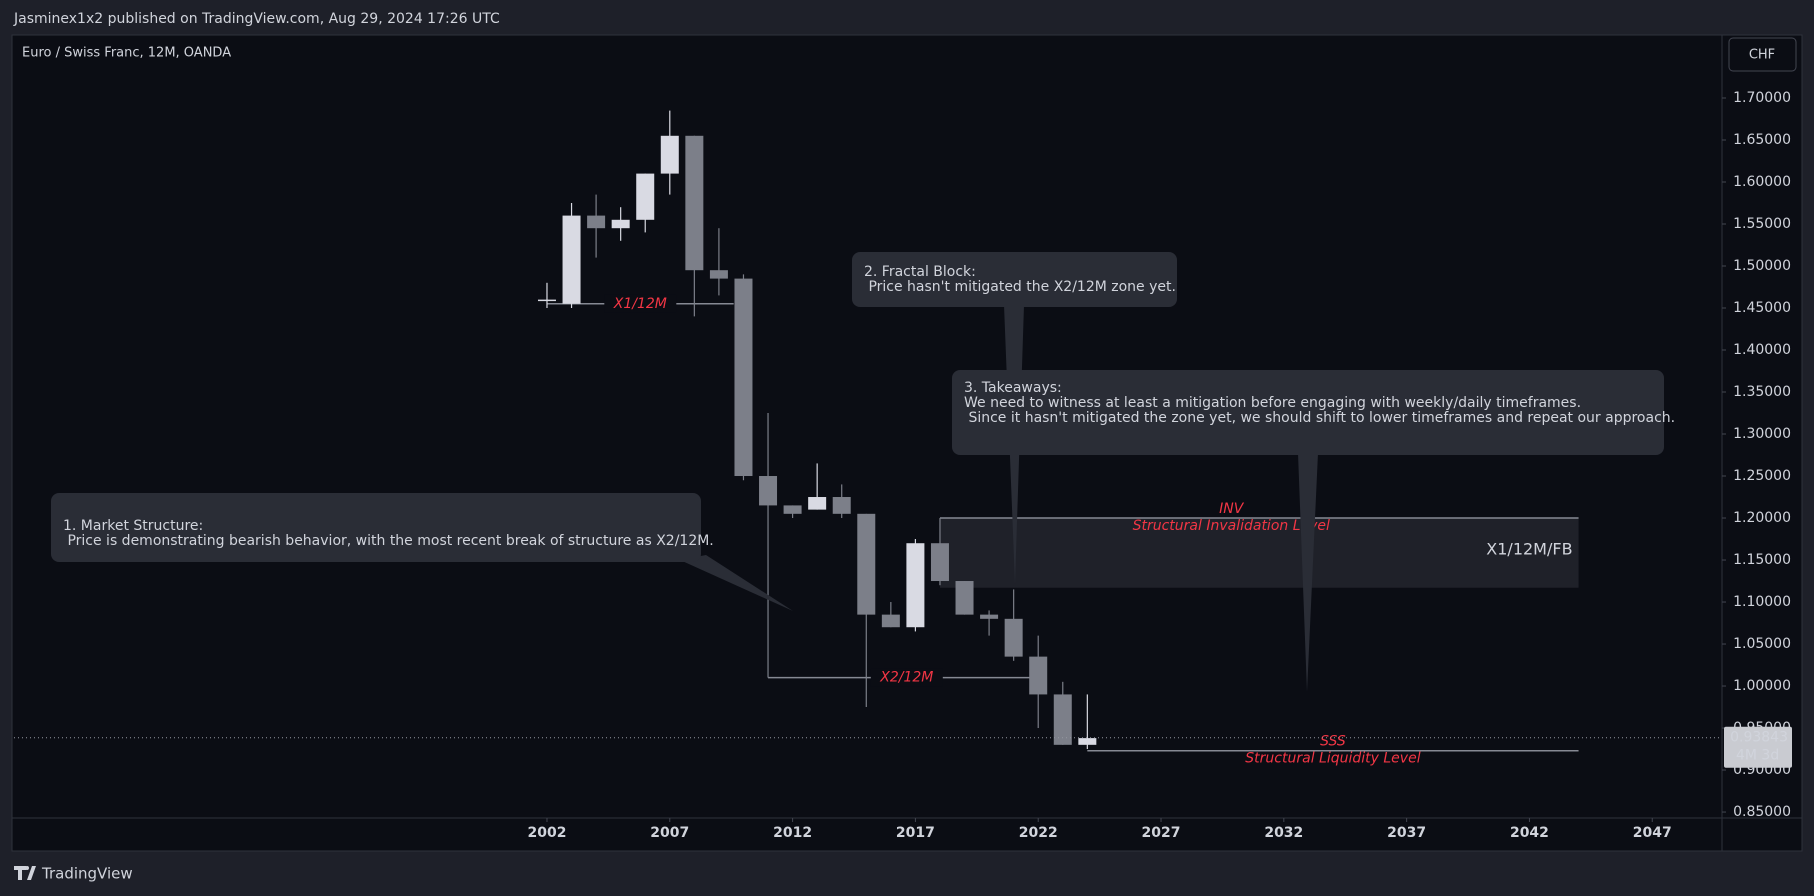 The width and height of the screenshot is (1814, 896). Describe the element at coordinates (920, 272) in the screenshot. I see `callout-text: 2. Fractal Block:` at that location.